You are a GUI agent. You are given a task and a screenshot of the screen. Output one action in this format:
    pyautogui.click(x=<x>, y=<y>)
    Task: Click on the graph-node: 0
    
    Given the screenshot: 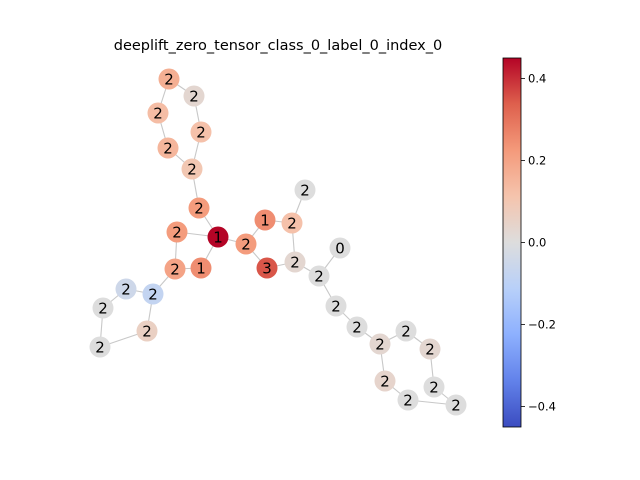 What is the action you would take?
    pyautogui.click(x=340, y=248)
    